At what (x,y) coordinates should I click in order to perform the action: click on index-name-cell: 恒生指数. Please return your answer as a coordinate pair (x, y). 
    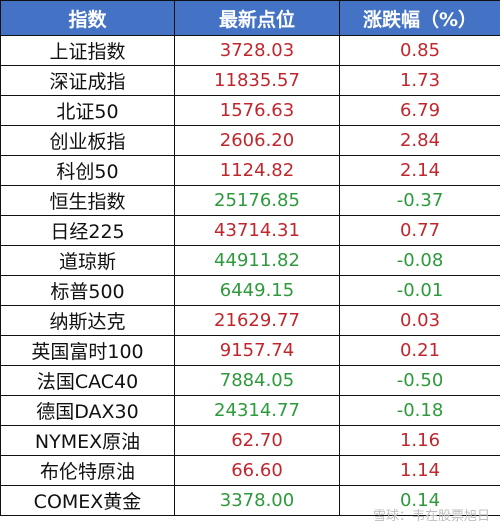
    Looking at the image, I should click on (87, 200).